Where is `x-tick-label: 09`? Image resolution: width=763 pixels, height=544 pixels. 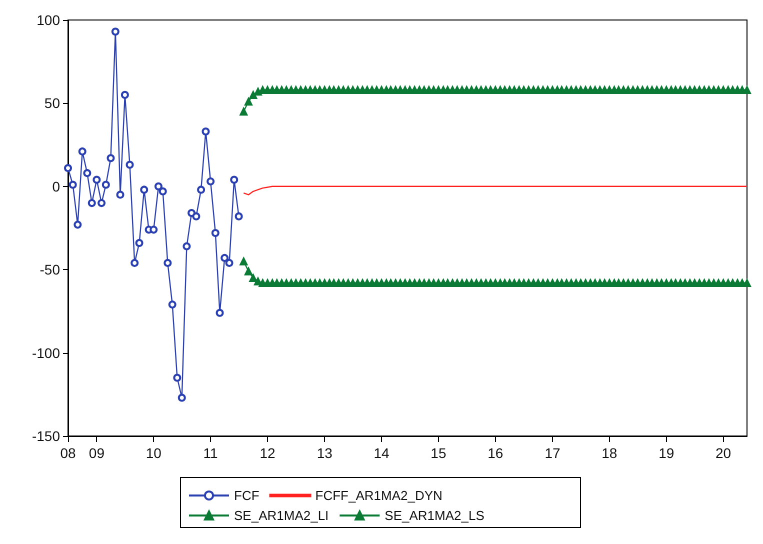 x-tick-label: 09 is located at coordinates (96, 453).